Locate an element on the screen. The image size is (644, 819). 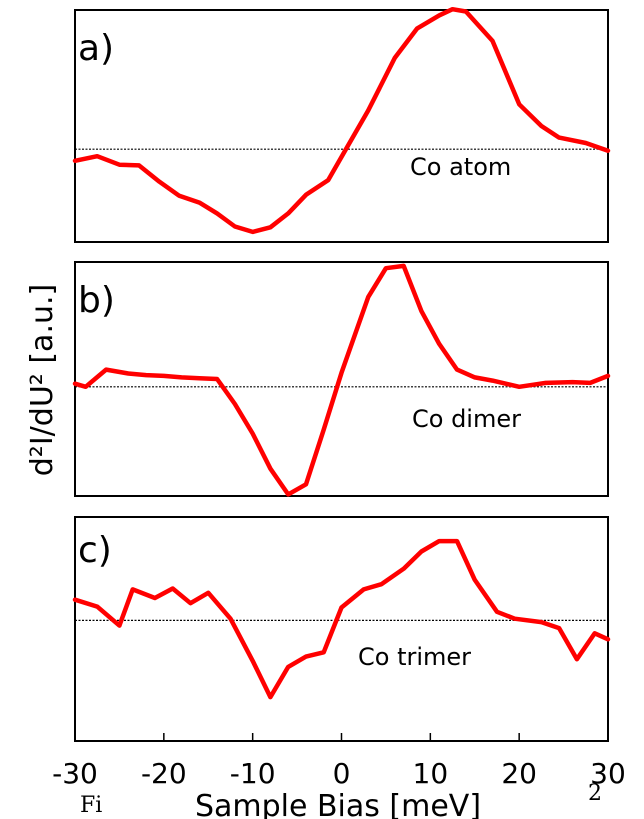
x-axis-title: Sample Bias [meV] is located at coordinates (338, 804).